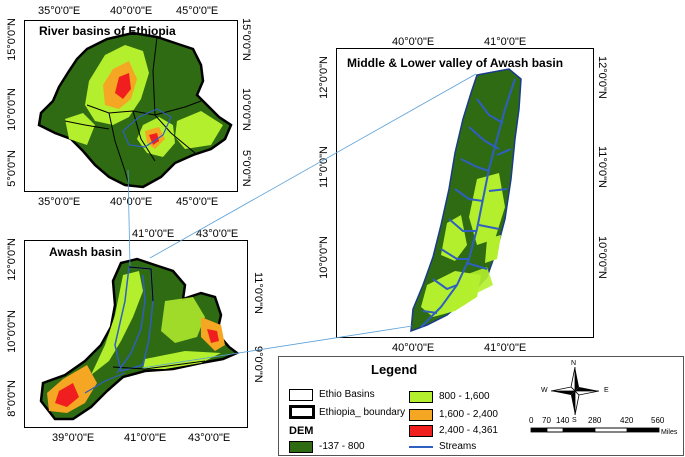 The width and height of the screenshot is (685, 457). I want to click on streams-label: Streams, so click(458, 446).